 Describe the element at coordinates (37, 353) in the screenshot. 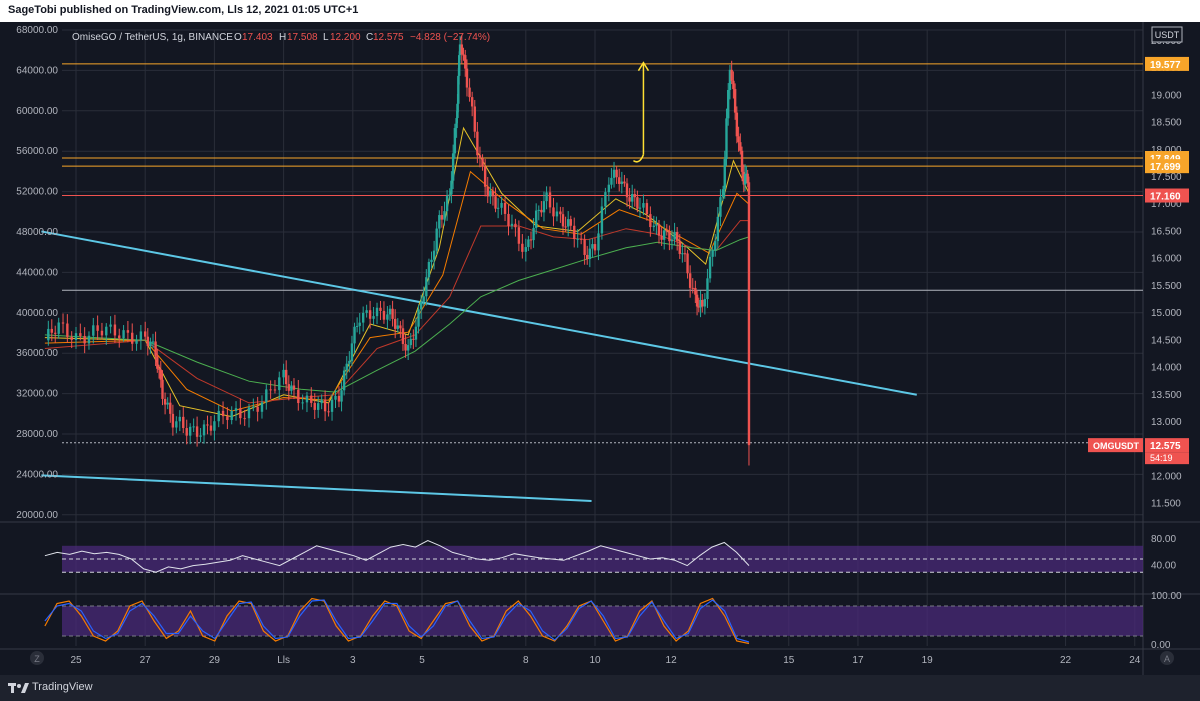

I see `left-axis-tick: 36000.00` at that location.